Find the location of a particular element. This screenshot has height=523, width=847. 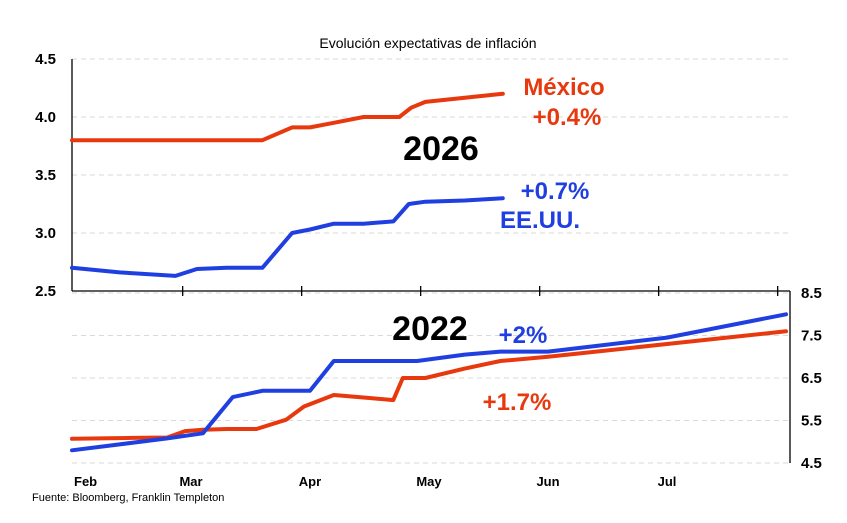

xtick-Mar: Mar is located at coordinates (190, 481).